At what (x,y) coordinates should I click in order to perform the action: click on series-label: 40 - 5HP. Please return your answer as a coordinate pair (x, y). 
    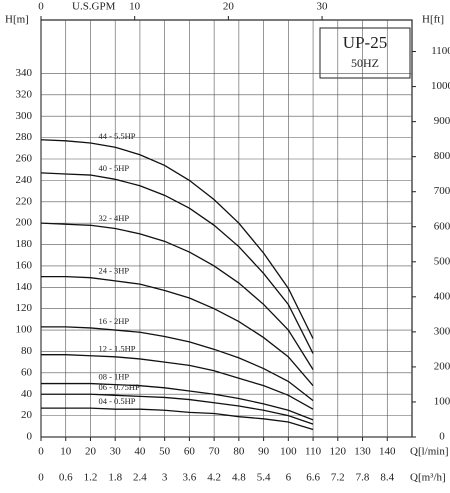
    Looking at the image, I should click on (113, 168).